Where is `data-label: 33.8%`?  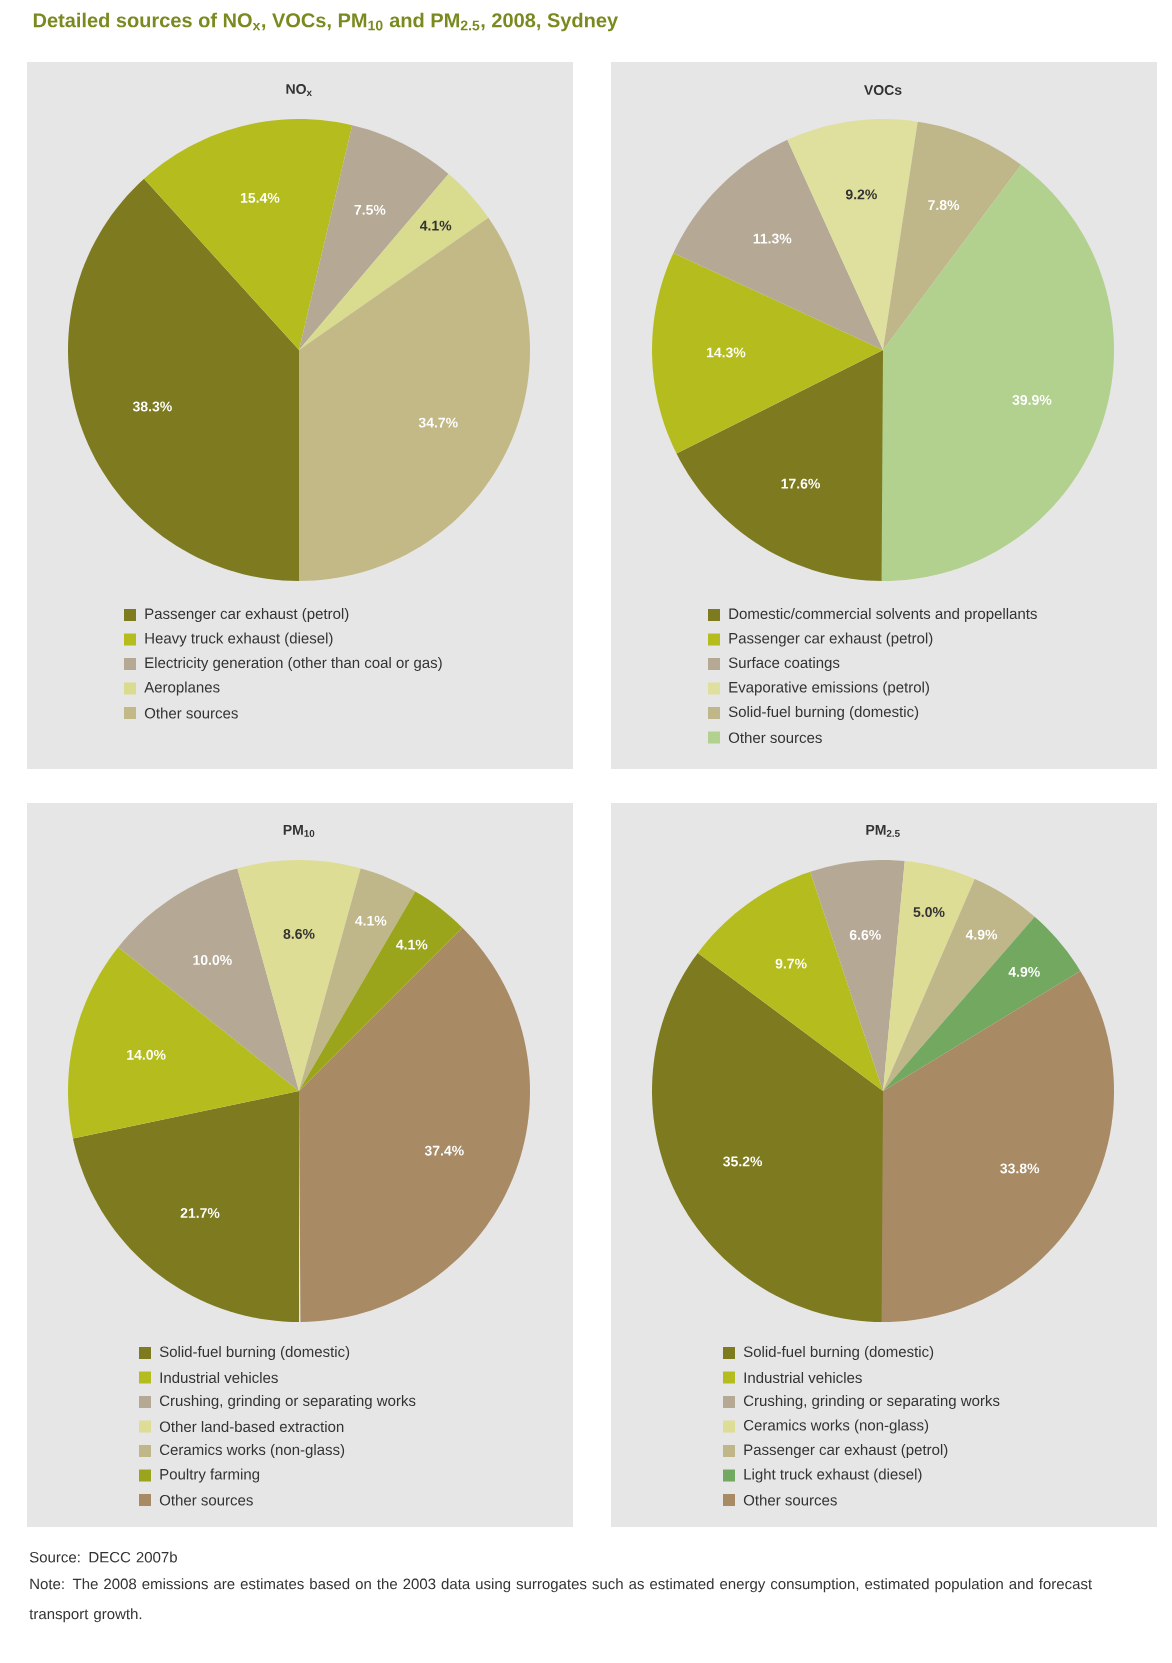 data-label: 33.8% is located at coordinates (1020, 1168).